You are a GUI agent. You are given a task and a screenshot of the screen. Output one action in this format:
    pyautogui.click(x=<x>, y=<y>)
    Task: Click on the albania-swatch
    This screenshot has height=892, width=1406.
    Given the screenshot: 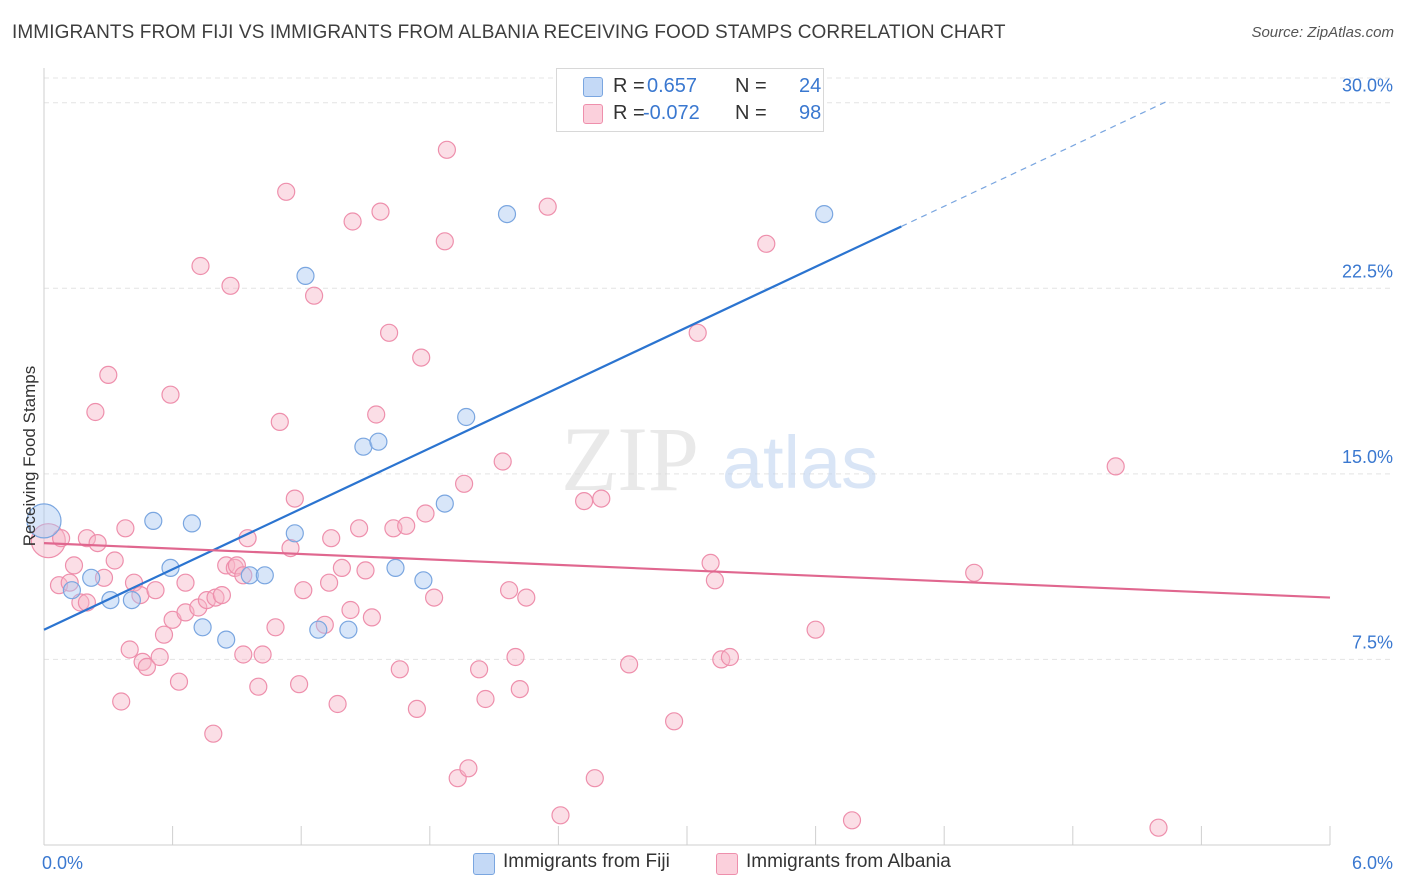 What is the action you would take?
    pyautogui.click(x=593, y=114)
    